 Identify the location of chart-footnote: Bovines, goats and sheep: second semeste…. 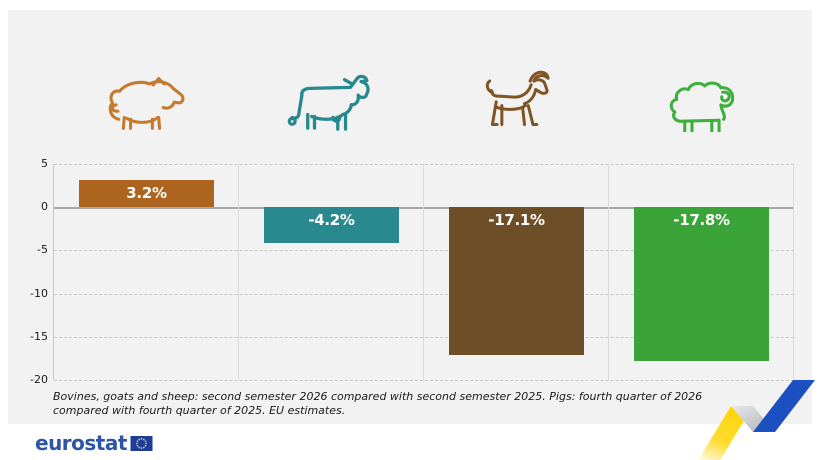
(378, 403).